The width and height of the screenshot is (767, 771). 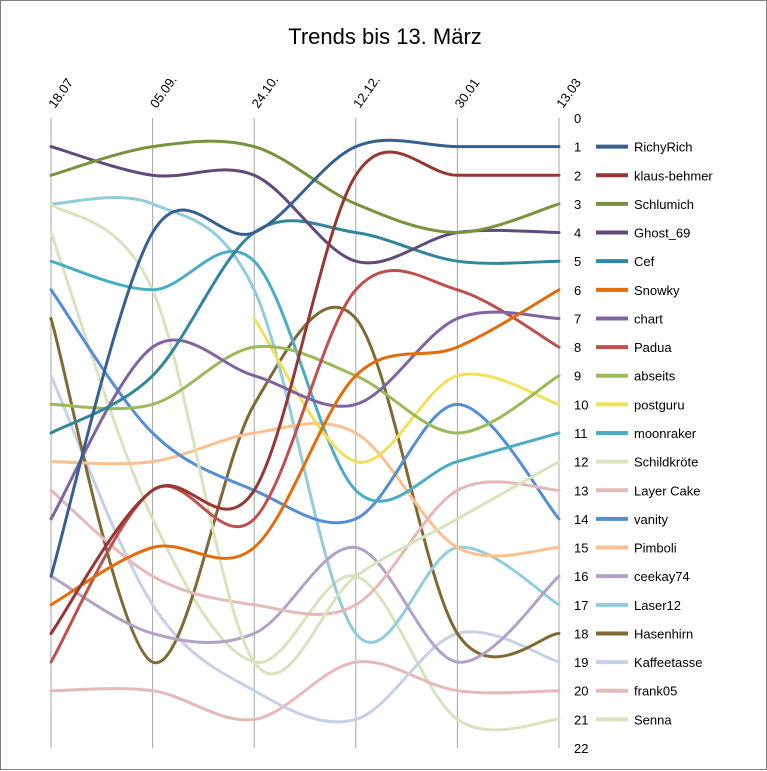 What do you see at coordinates (577, 147) in the screenshot?
I see `y-tick-label: 1` at bounding box center [577, 147].